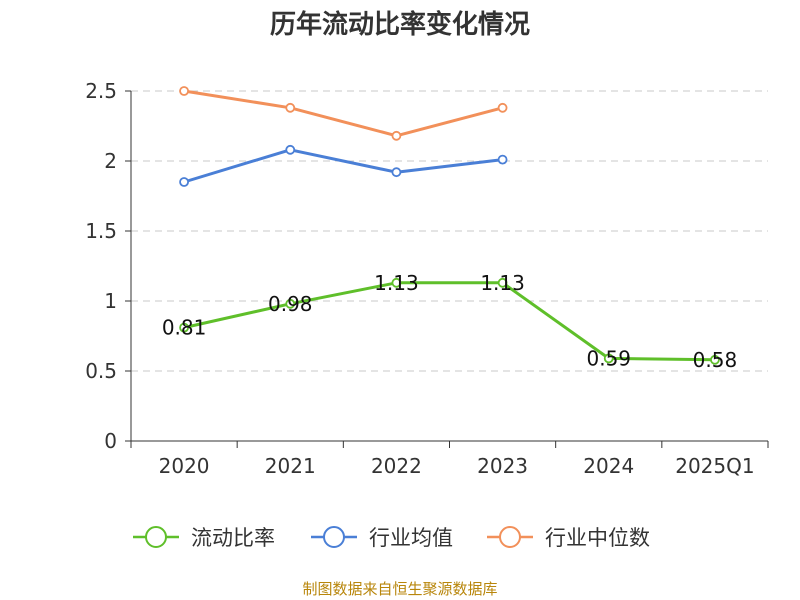 The image size is (800, 600). I want to click on y-tick-label: 0.5, so click(101, 371).